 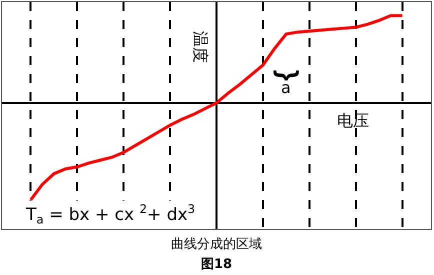 I want to click on caption: 图18, so click(x=216, y=264).